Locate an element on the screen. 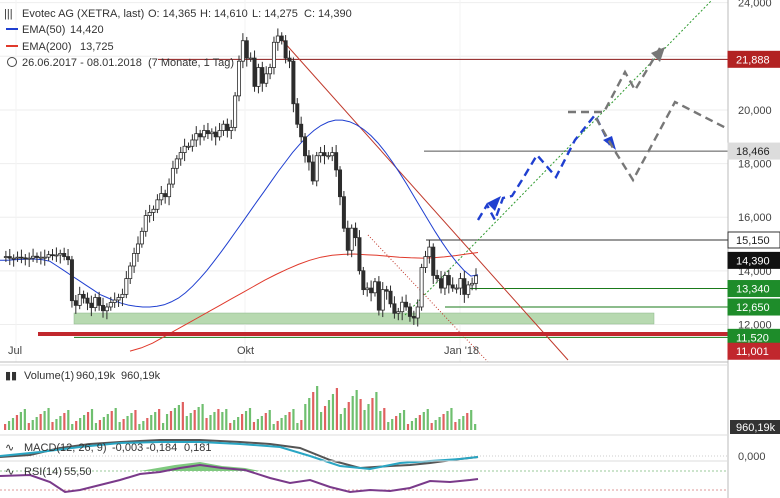 Image resolution: width=780 pixels, height=498 pixels. y-tick-label: 24,000 is located at coordinates (755, 5).